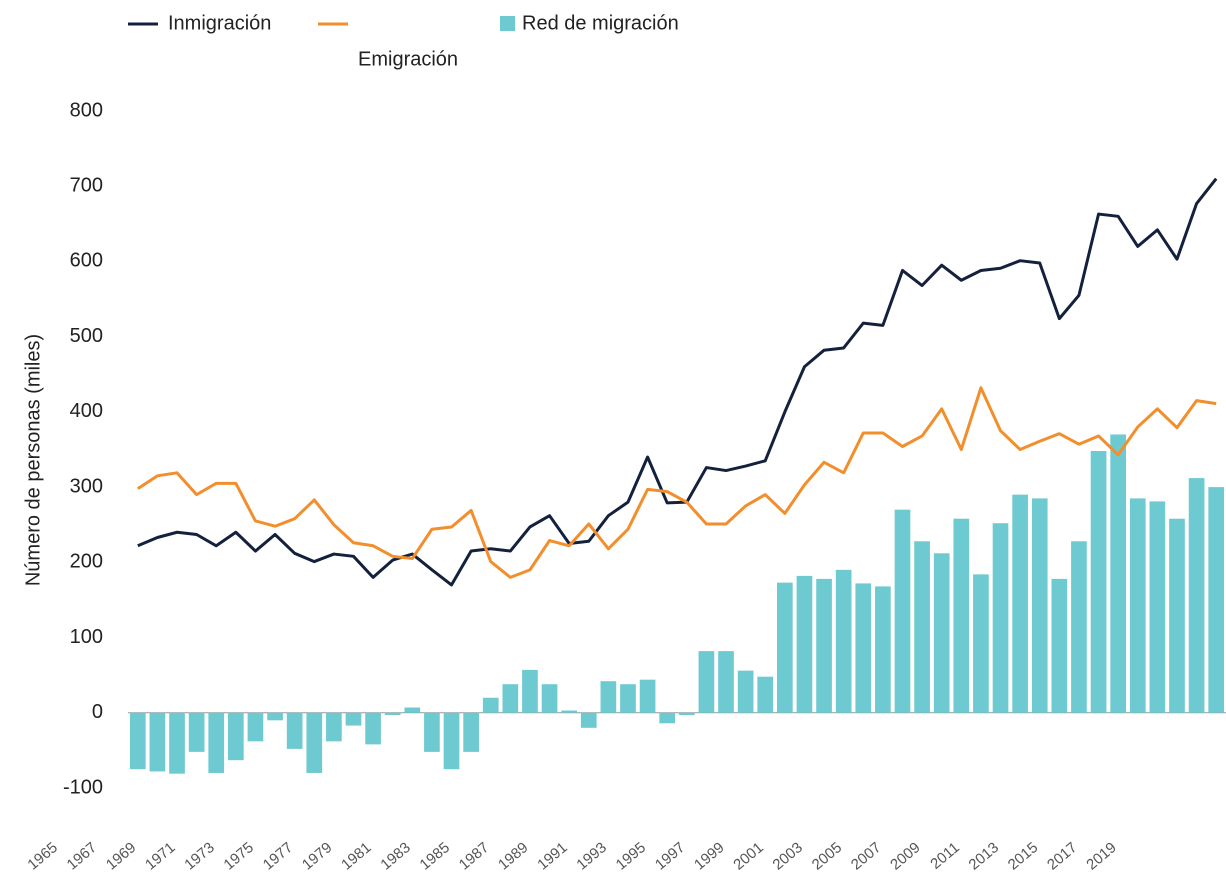 The image size is (1226, 893). I want to click on x-tick-label: 1967, so click(82, 856).